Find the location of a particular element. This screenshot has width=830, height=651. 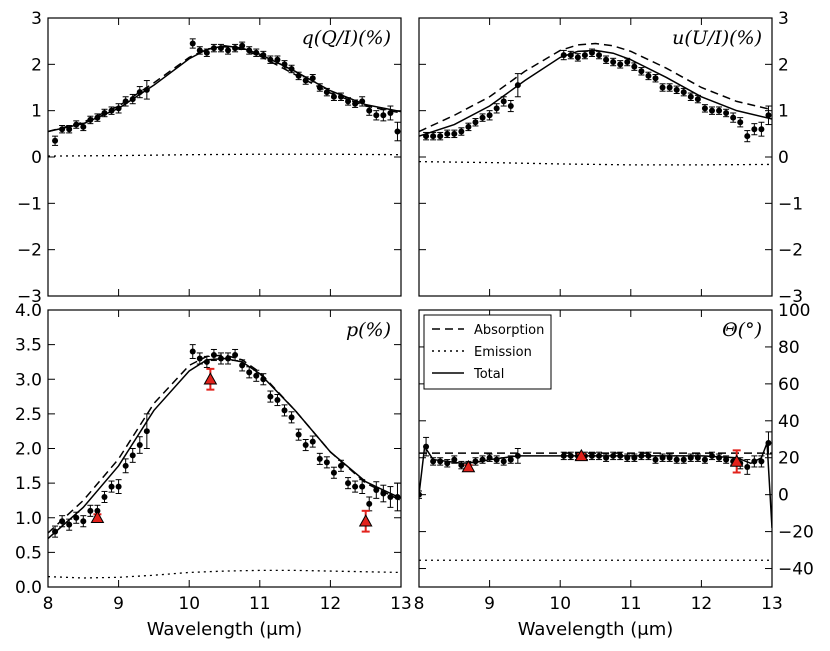

y-tick-label: −1 is located at coordinates (790, 204).